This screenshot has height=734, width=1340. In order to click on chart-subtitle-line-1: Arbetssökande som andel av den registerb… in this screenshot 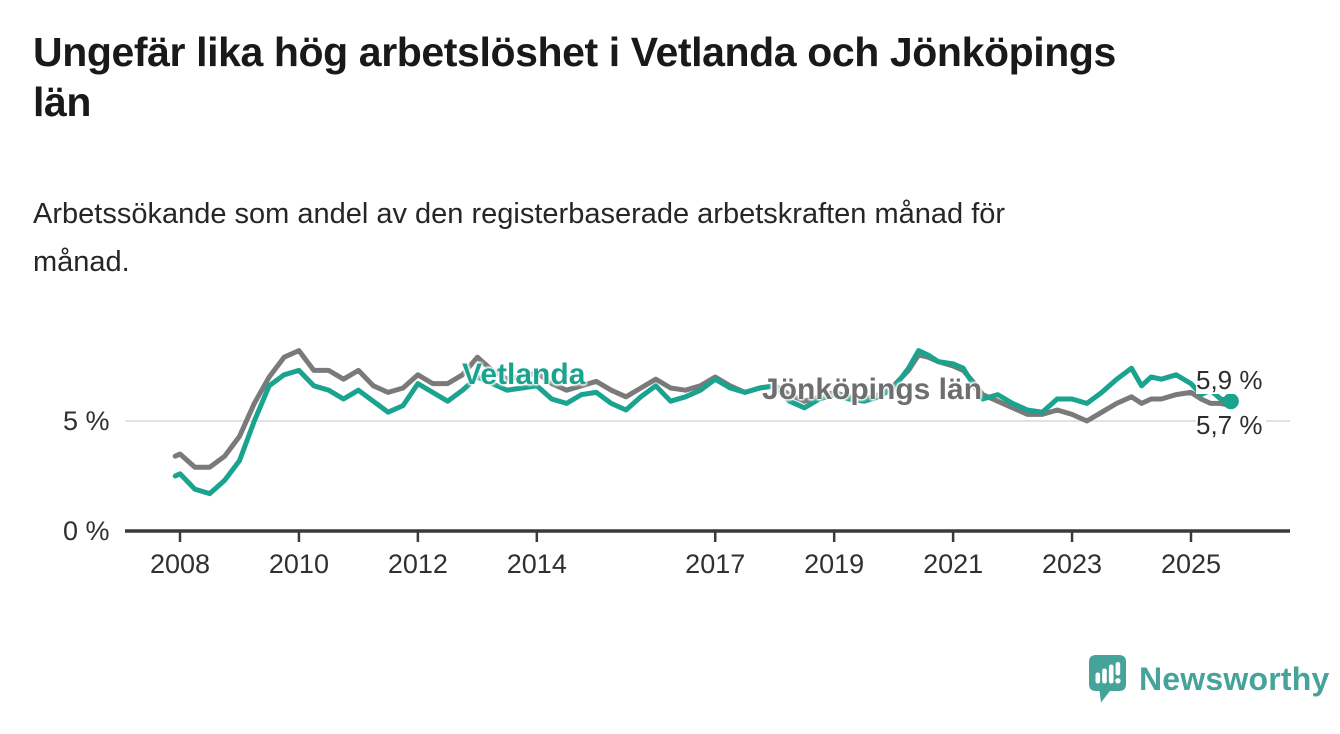, I will do `click(519, 214)`.